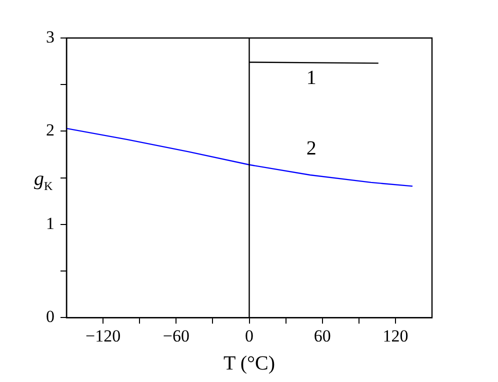 Image resolution: width=498 pixels, height=382 pixels. I want to click on x-tick-label: −60, so click(176, 336).